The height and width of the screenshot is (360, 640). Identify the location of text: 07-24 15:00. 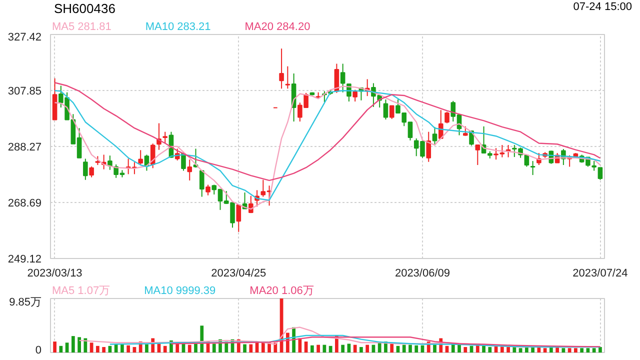
(602, 7).